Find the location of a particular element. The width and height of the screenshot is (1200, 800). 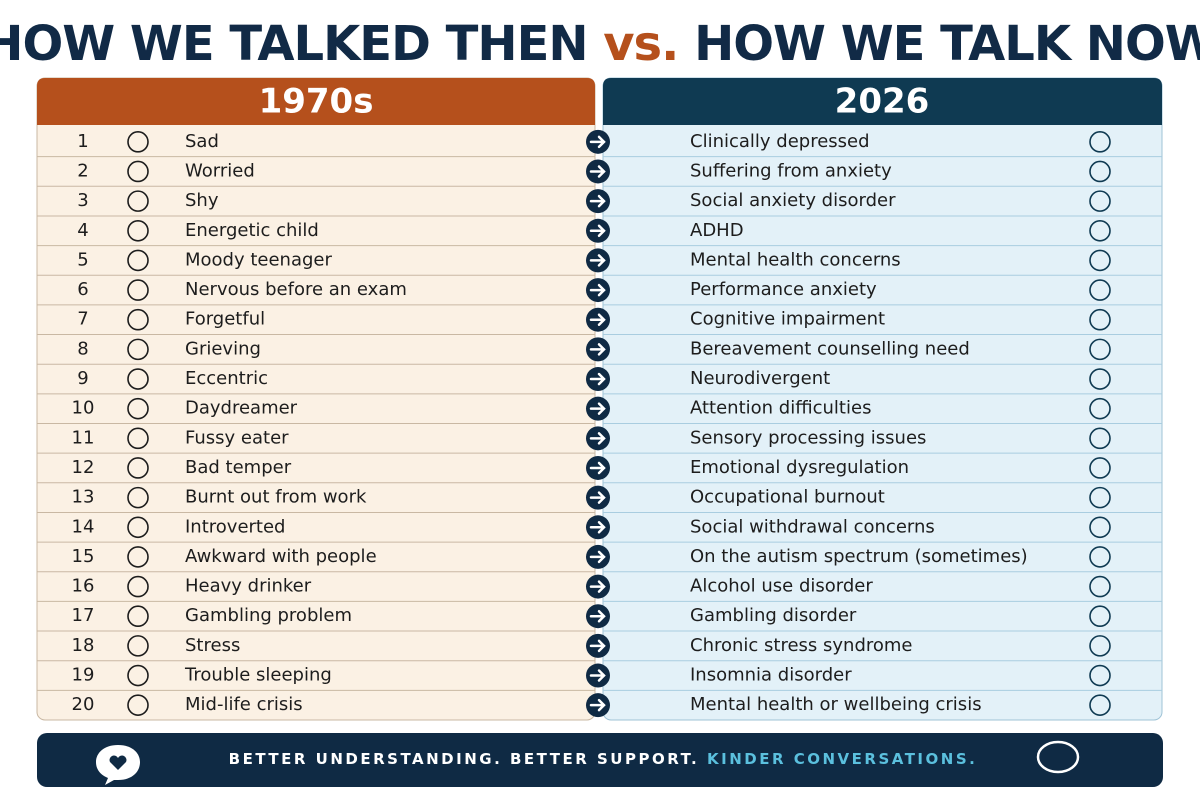

then-term: Awkward with people is located at coordinates (281, 556).